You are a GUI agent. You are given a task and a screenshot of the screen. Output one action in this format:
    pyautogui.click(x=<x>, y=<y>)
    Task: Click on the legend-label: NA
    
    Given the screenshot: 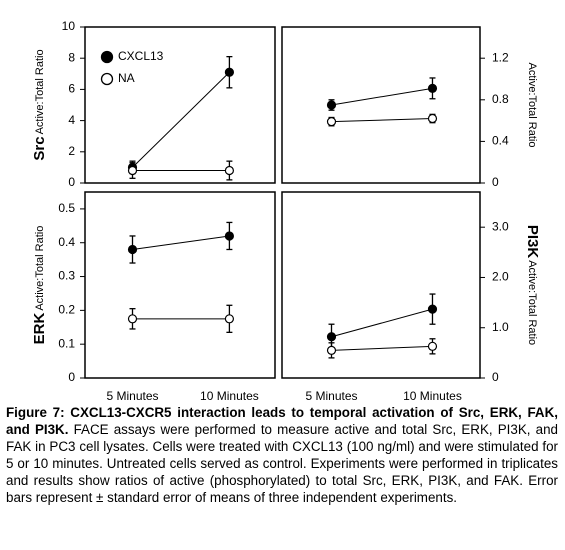 What is the action you would take?
    pyautogui.click(x=126, y=78)
    